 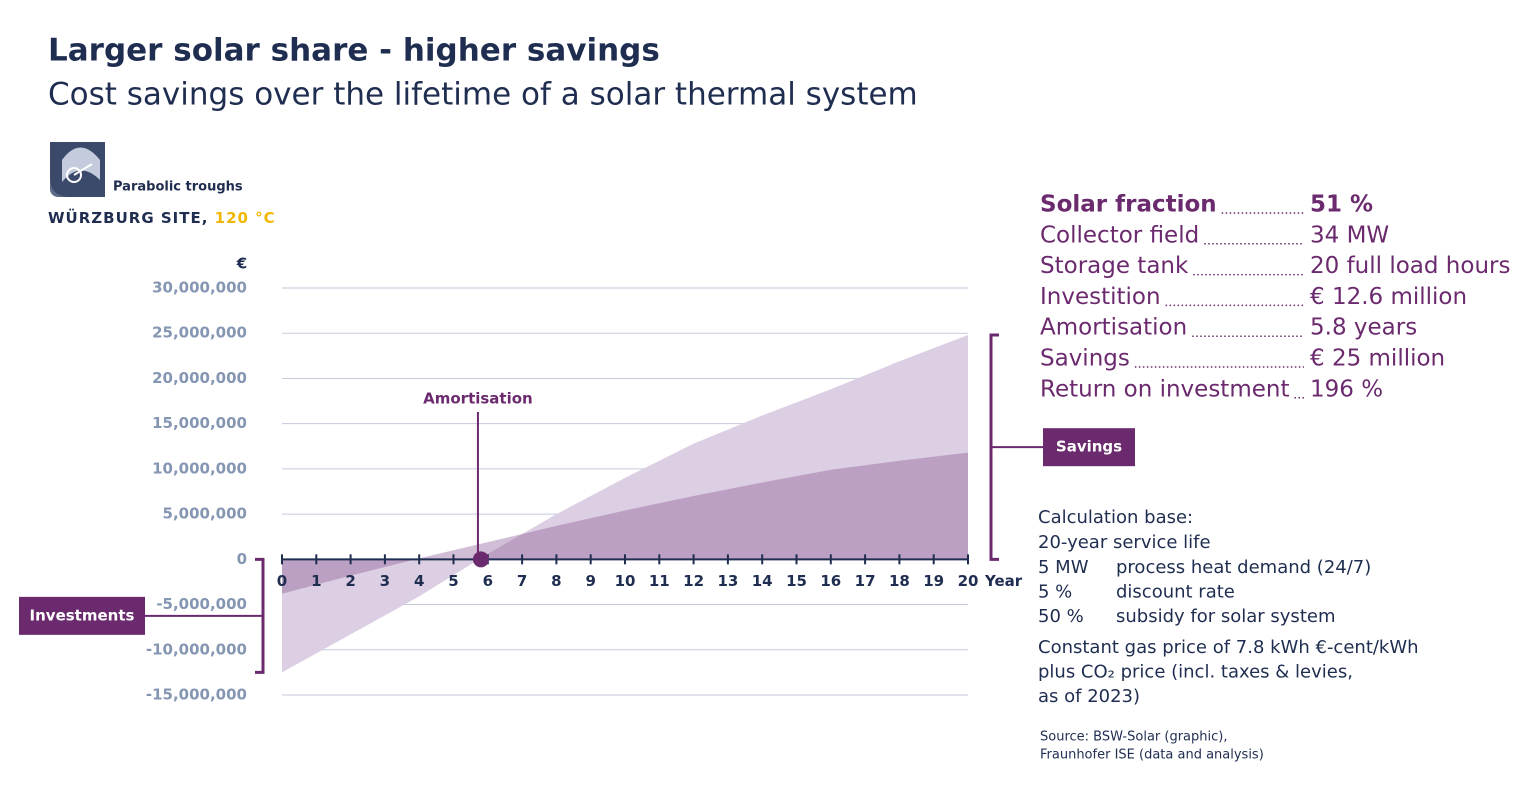 I want to click on amortisation-label: Amortisation, so click(x=478, y=399).